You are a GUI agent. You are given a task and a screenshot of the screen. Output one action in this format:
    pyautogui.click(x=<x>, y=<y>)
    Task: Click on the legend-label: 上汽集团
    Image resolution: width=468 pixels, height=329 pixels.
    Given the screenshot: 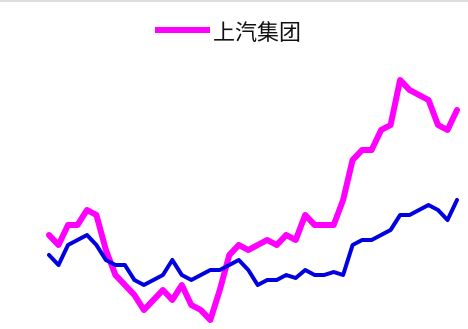 What is the action you would take?
    pyautogui.click(x=257, y=33)
    